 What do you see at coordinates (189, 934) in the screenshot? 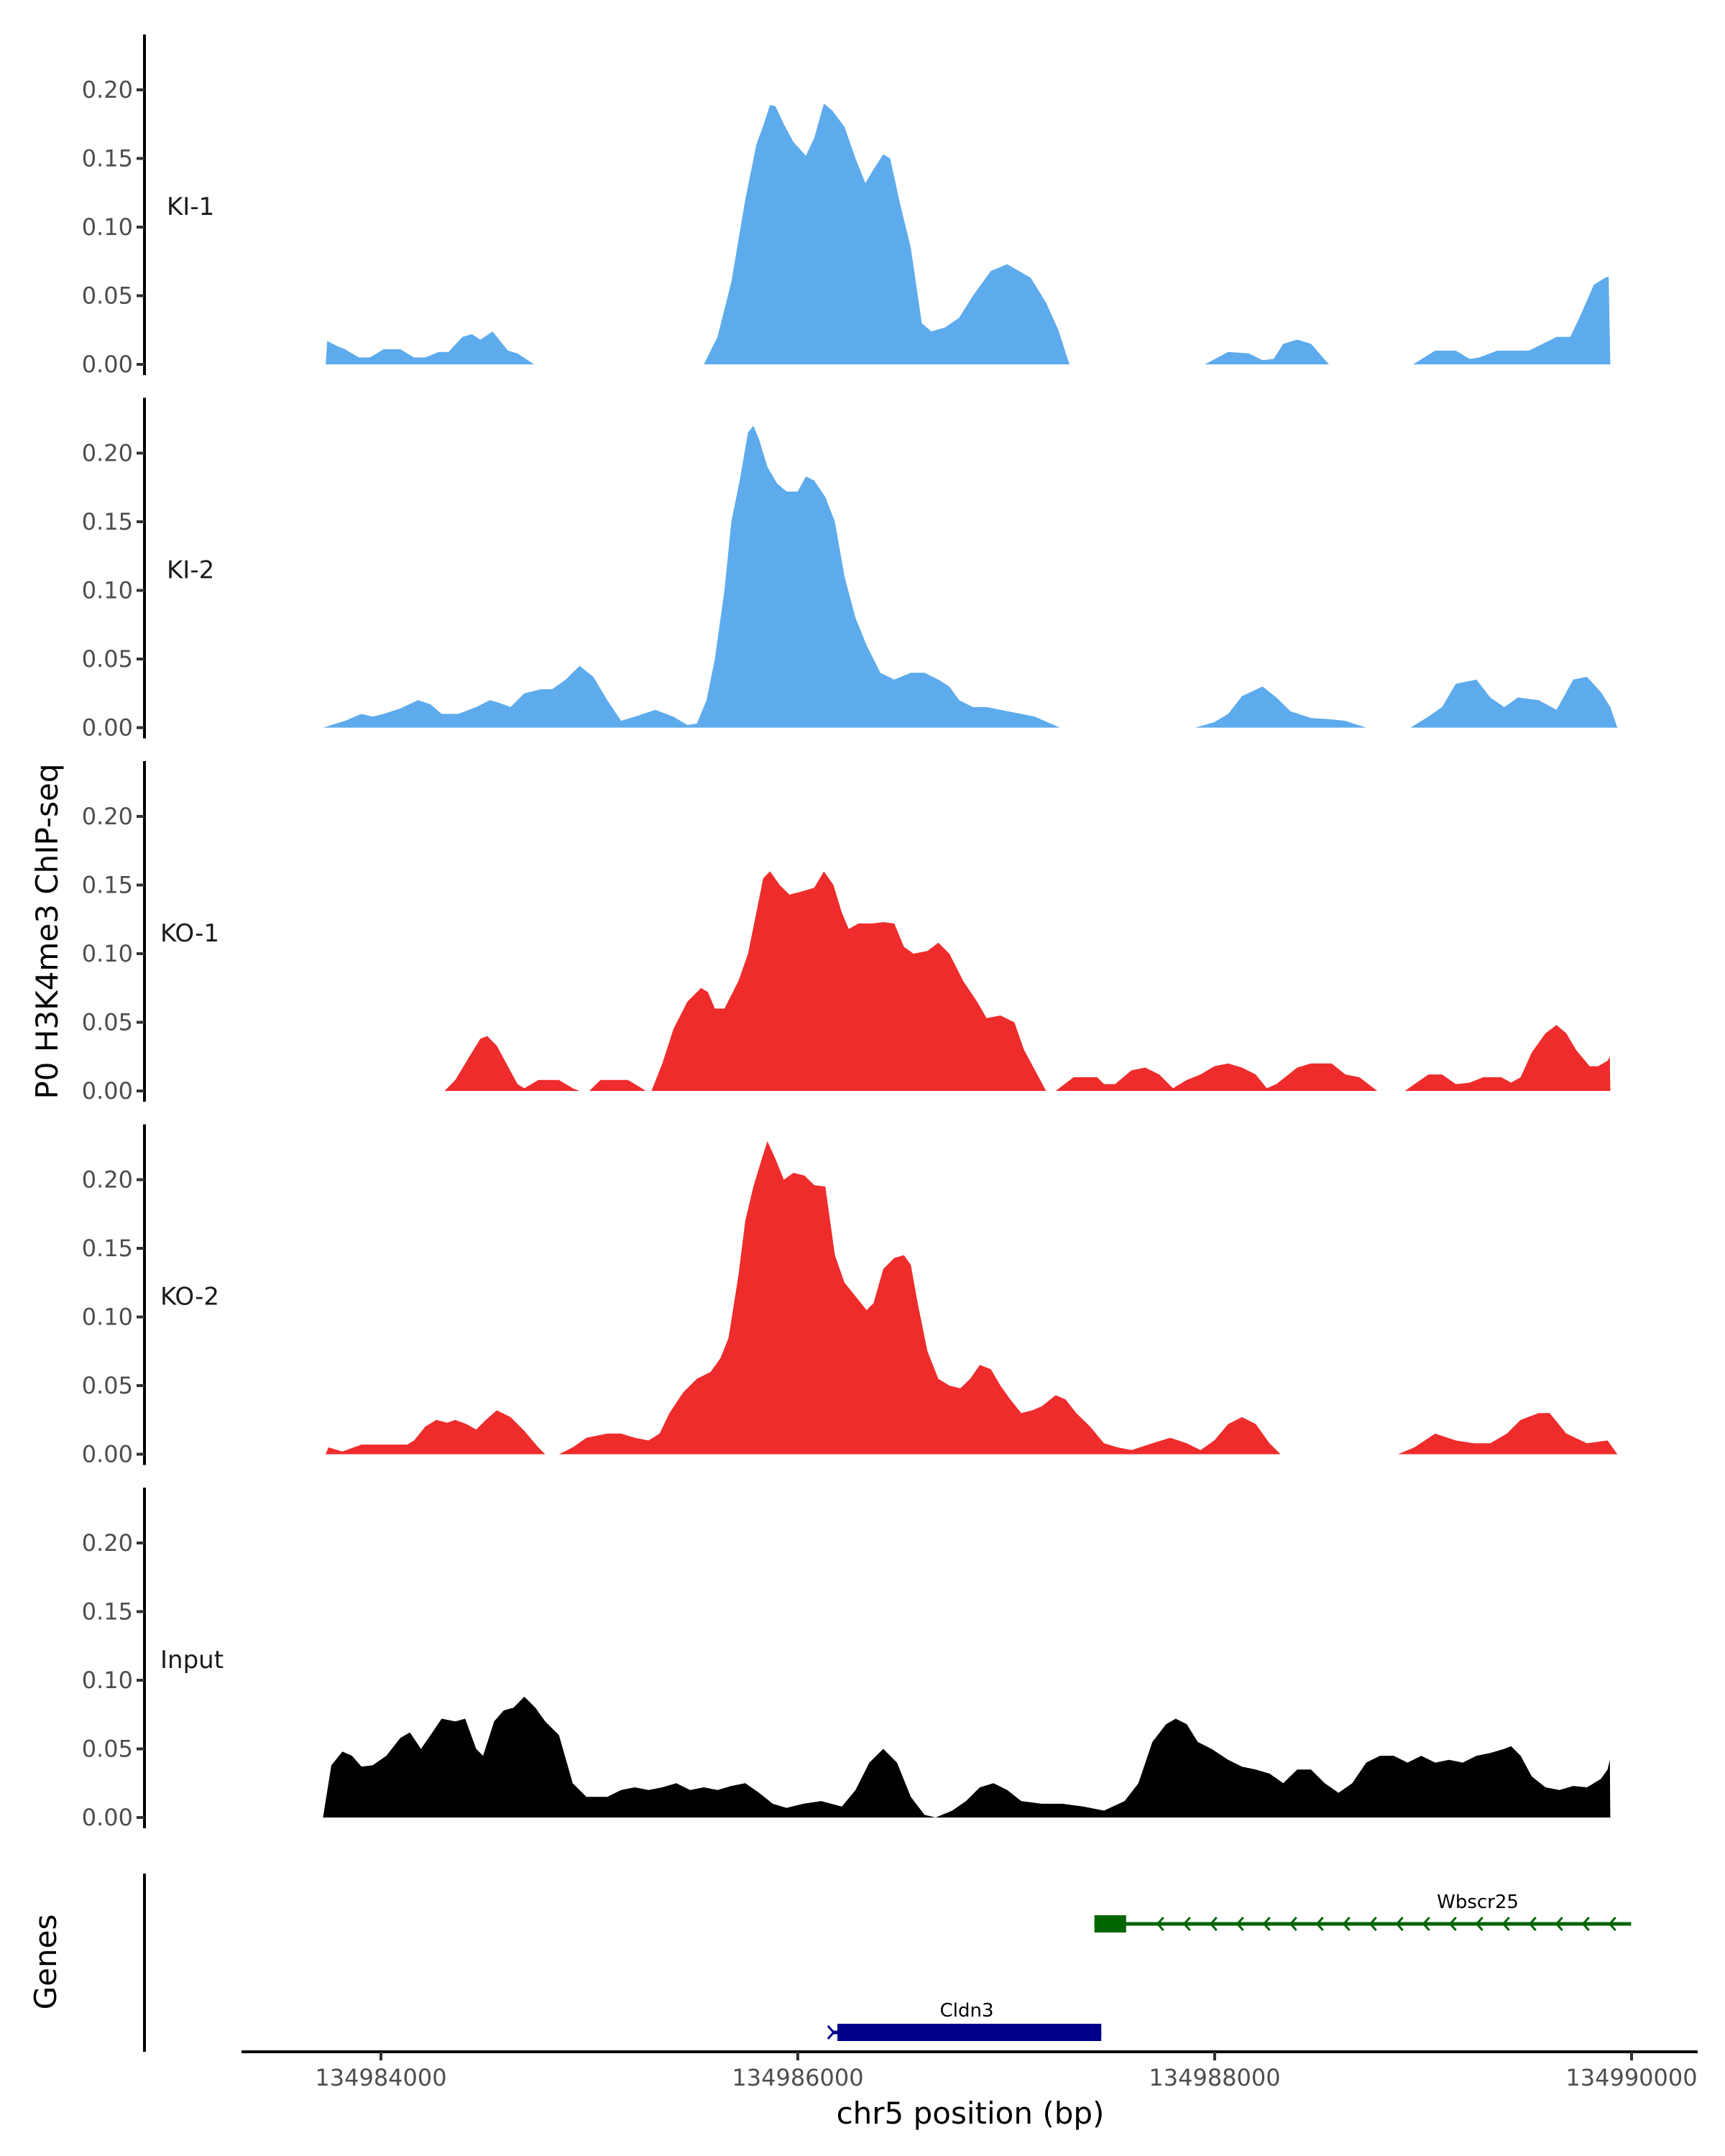
I see `track-label: KO-1` at bounding box center [189, 934].